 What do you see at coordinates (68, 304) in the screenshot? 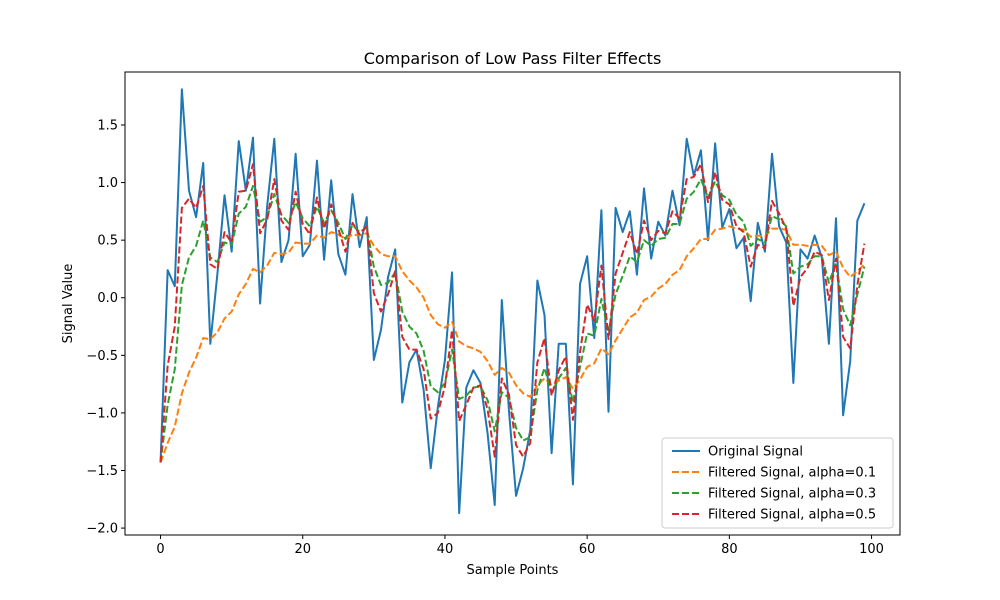
I see `y-axis-title: Signal Value` at bounding box center [68, 304].